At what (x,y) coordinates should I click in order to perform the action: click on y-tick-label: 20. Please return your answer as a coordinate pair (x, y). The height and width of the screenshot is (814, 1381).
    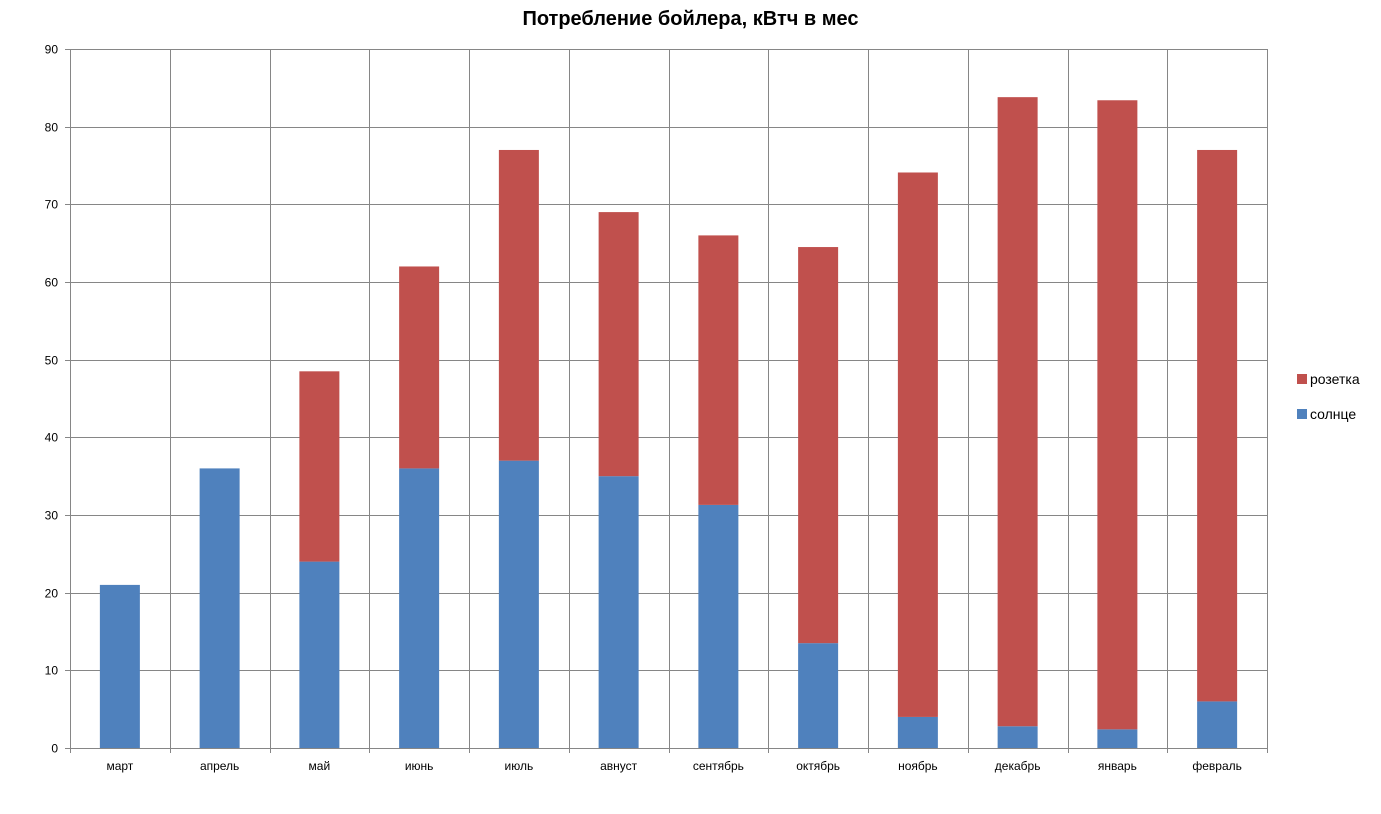
    Looking at the image, I should click on (52, 594).